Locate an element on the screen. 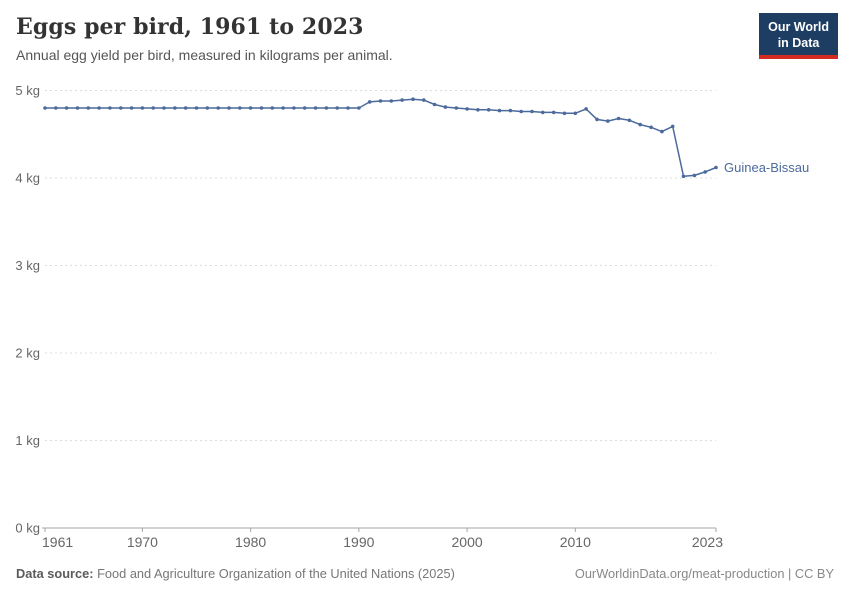 This screenshot has height=600, width=850. y-tick-label: 3 kg is located at coordinates (27, 265).